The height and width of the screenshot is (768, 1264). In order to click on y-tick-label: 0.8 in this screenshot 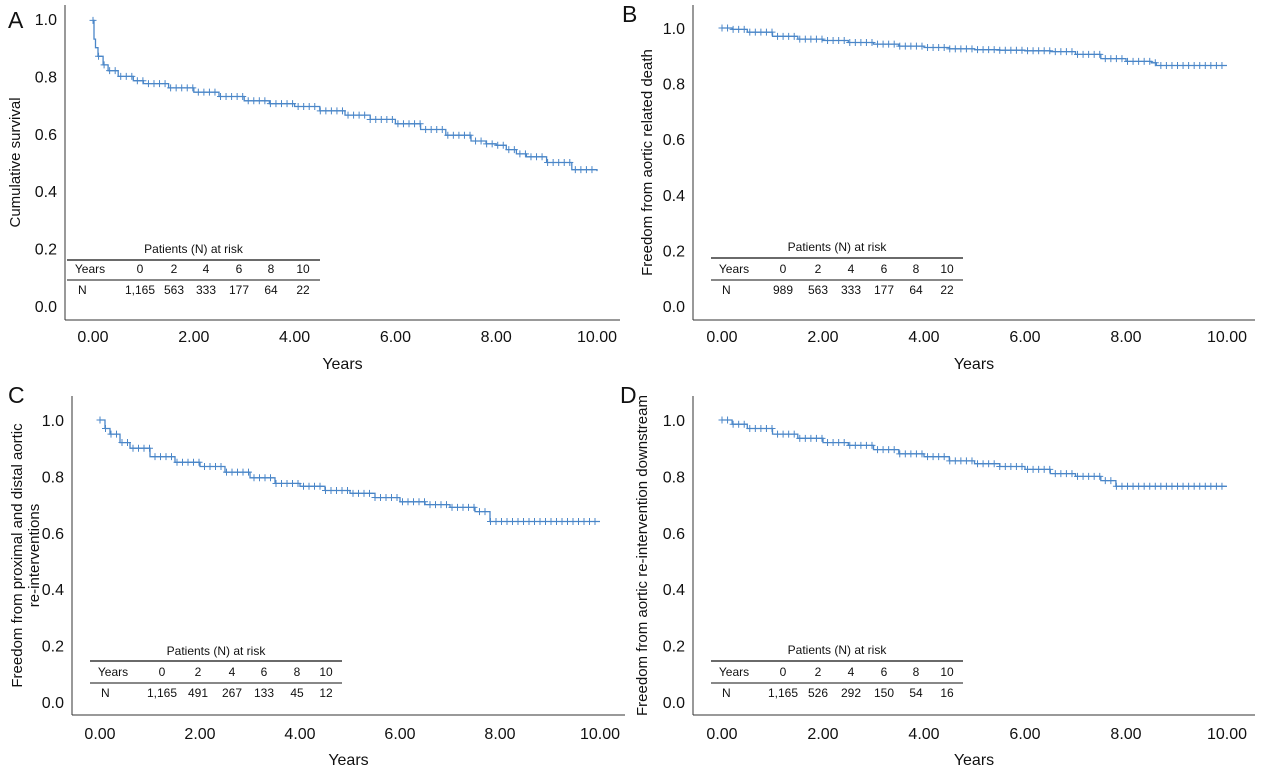, I will do `click(46, 77)`.